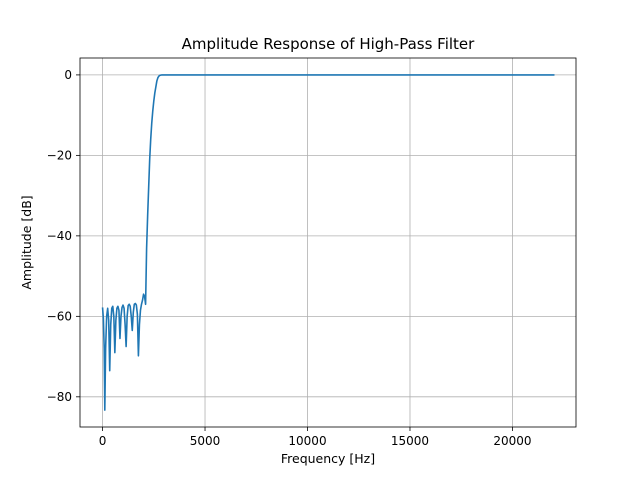  What do you see at coordinates (307, 441) in the screenshot?
I see `x-tick-label: 10000` at bounding box center [307, 441].